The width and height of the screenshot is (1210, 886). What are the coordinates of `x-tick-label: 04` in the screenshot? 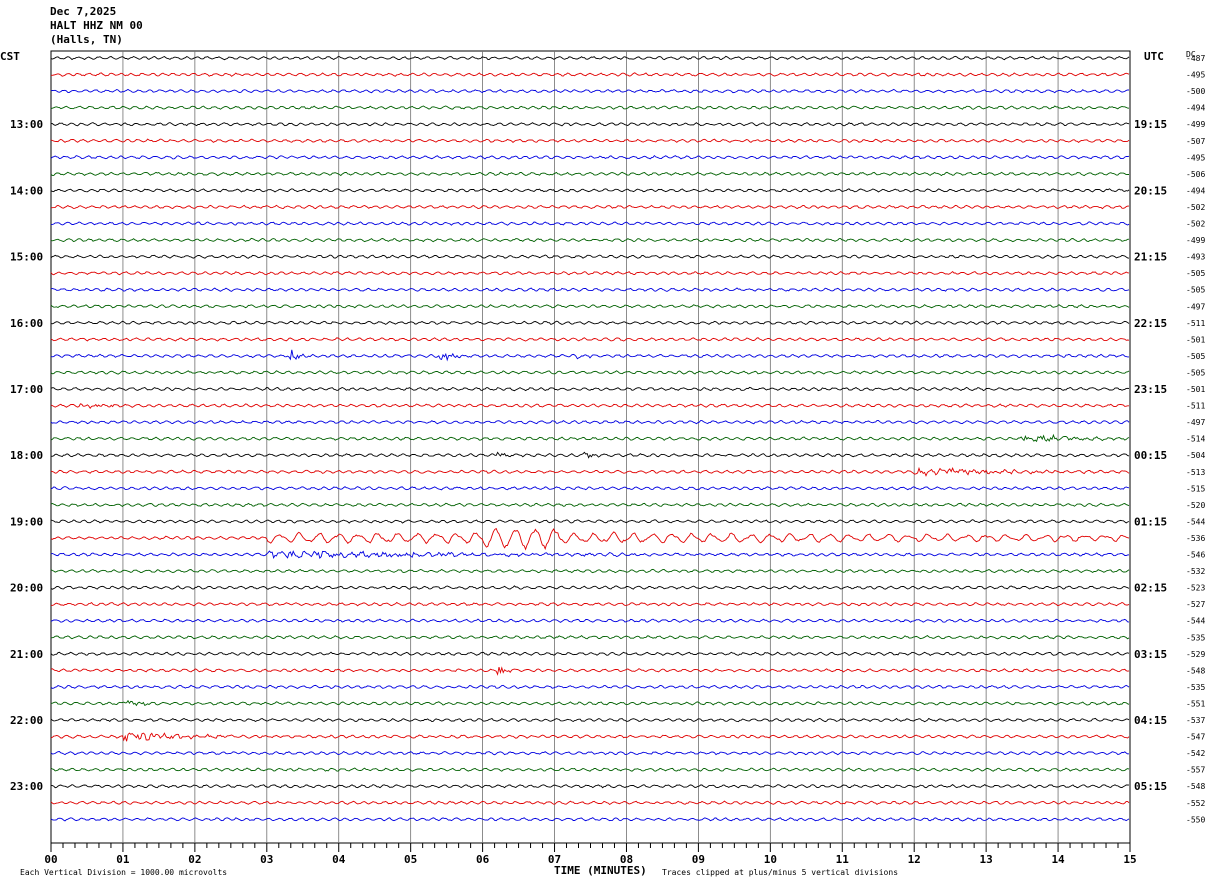 It's located at (339, 859).